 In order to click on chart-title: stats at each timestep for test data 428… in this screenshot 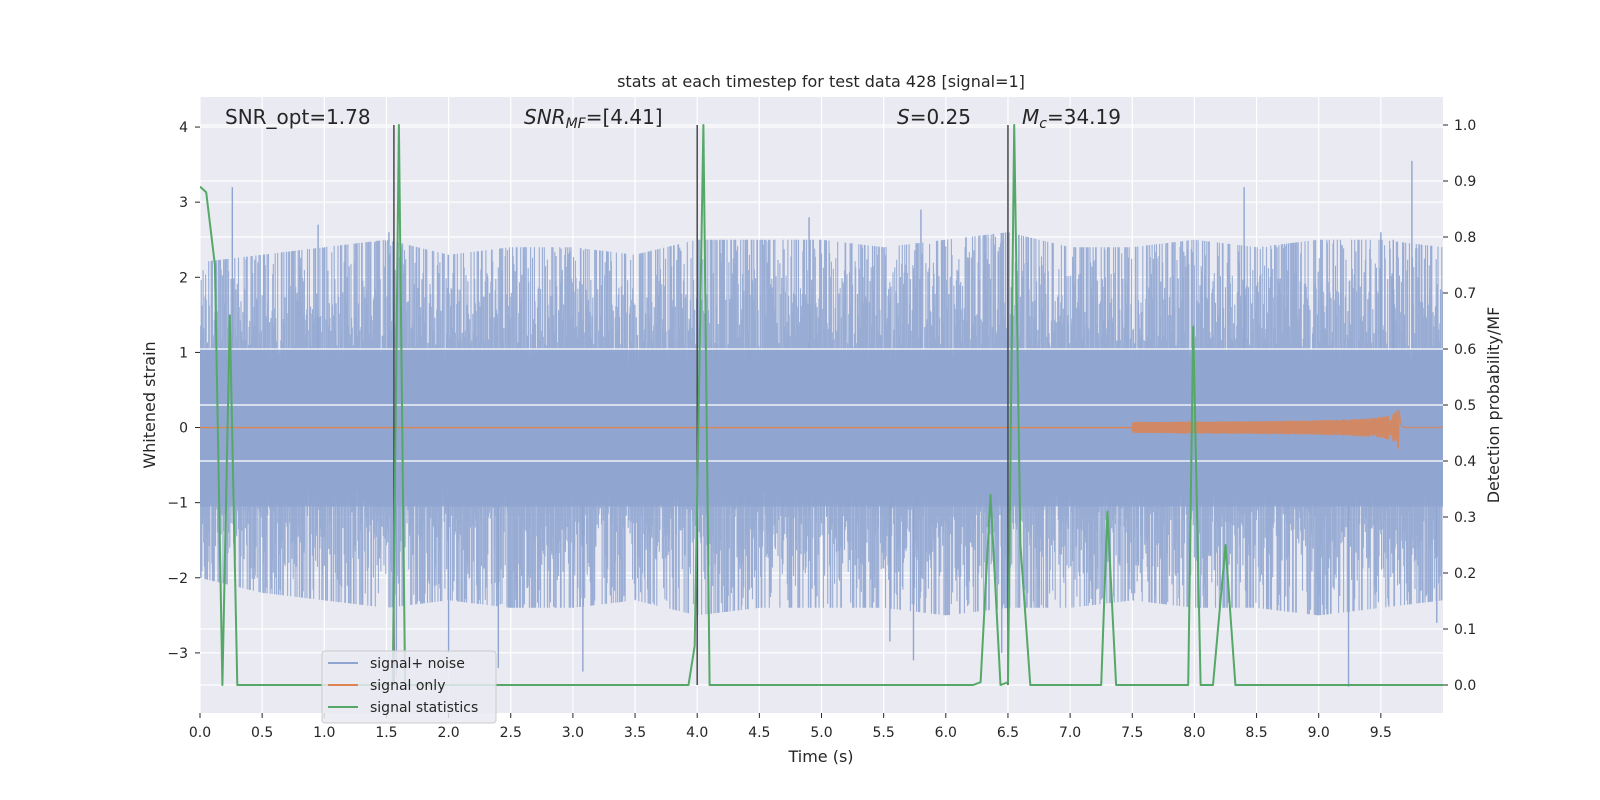, I will do `click(821, 81)`.